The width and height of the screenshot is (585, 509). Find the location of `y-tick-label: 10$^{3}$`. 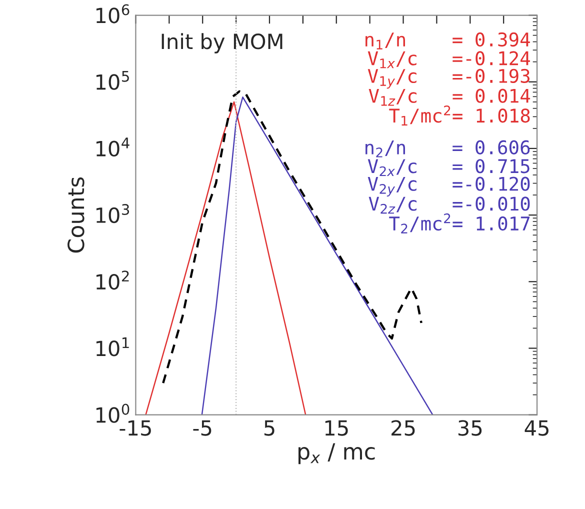

y-tick-label: 10$^{3}$ is located at coordinates (113, 214).